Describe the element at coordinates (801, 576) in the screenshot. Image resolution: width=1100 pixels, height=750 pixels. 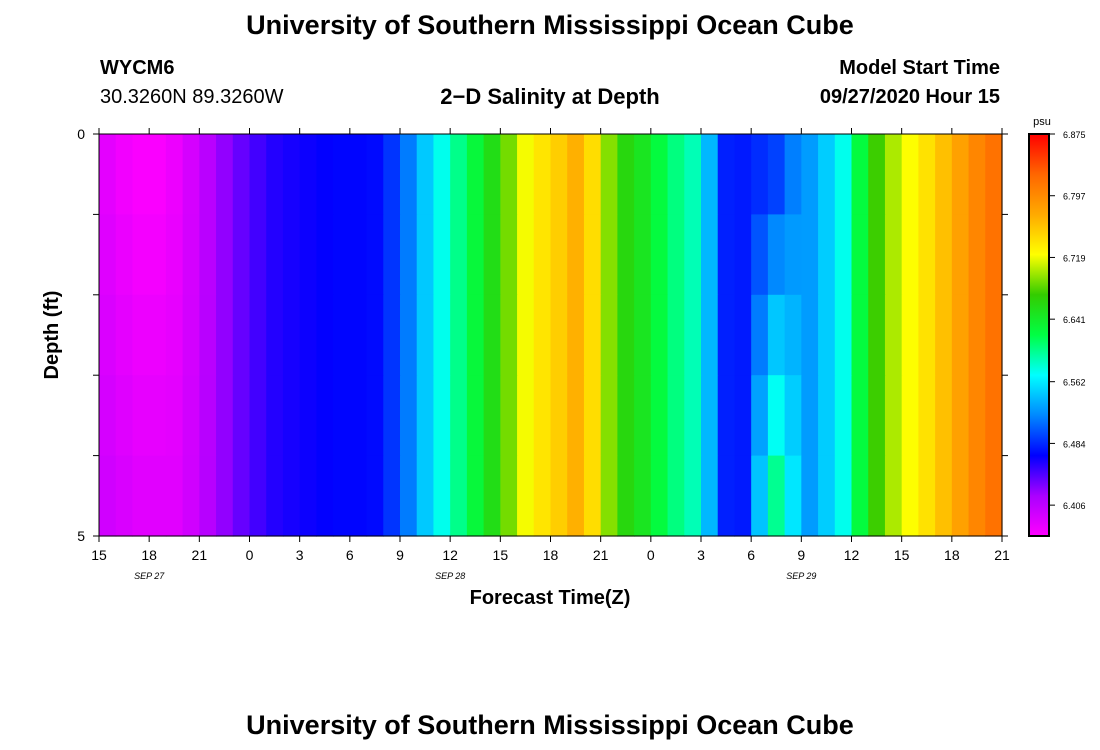
I see `date-label: SEP 29` at that location.